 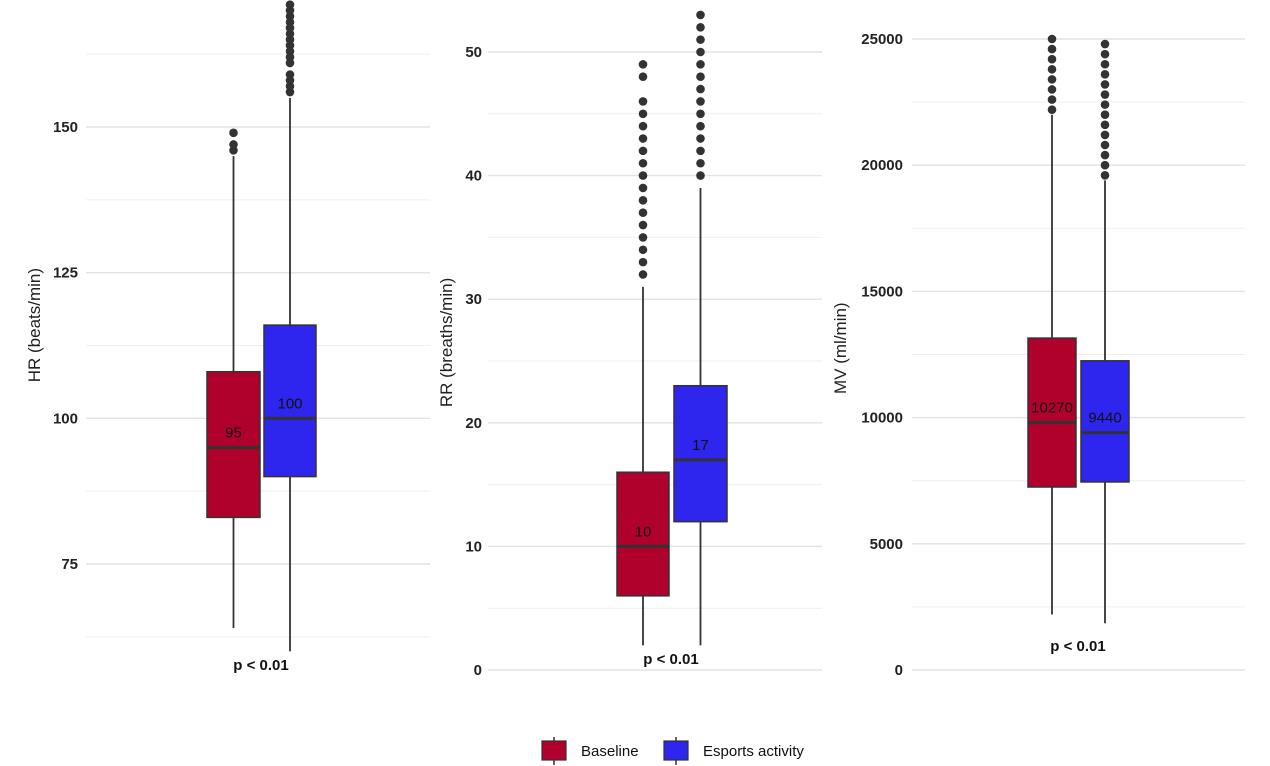 I want to click on y-tick-label: 25000, so click(x=882, y=39).